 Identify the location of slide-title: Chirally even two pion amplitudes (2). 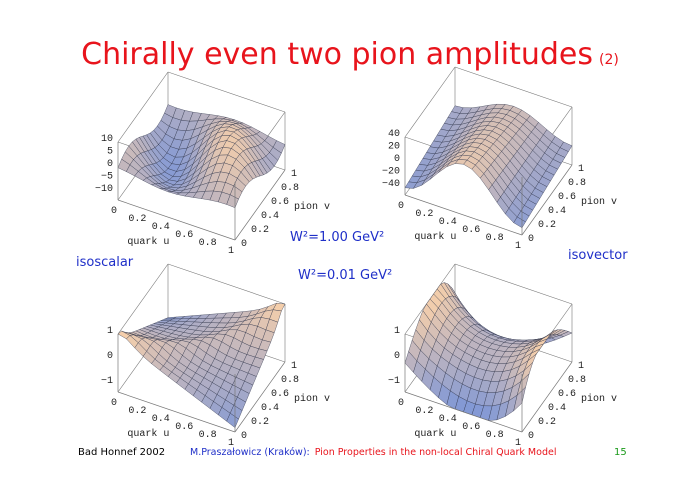
(350, 54).